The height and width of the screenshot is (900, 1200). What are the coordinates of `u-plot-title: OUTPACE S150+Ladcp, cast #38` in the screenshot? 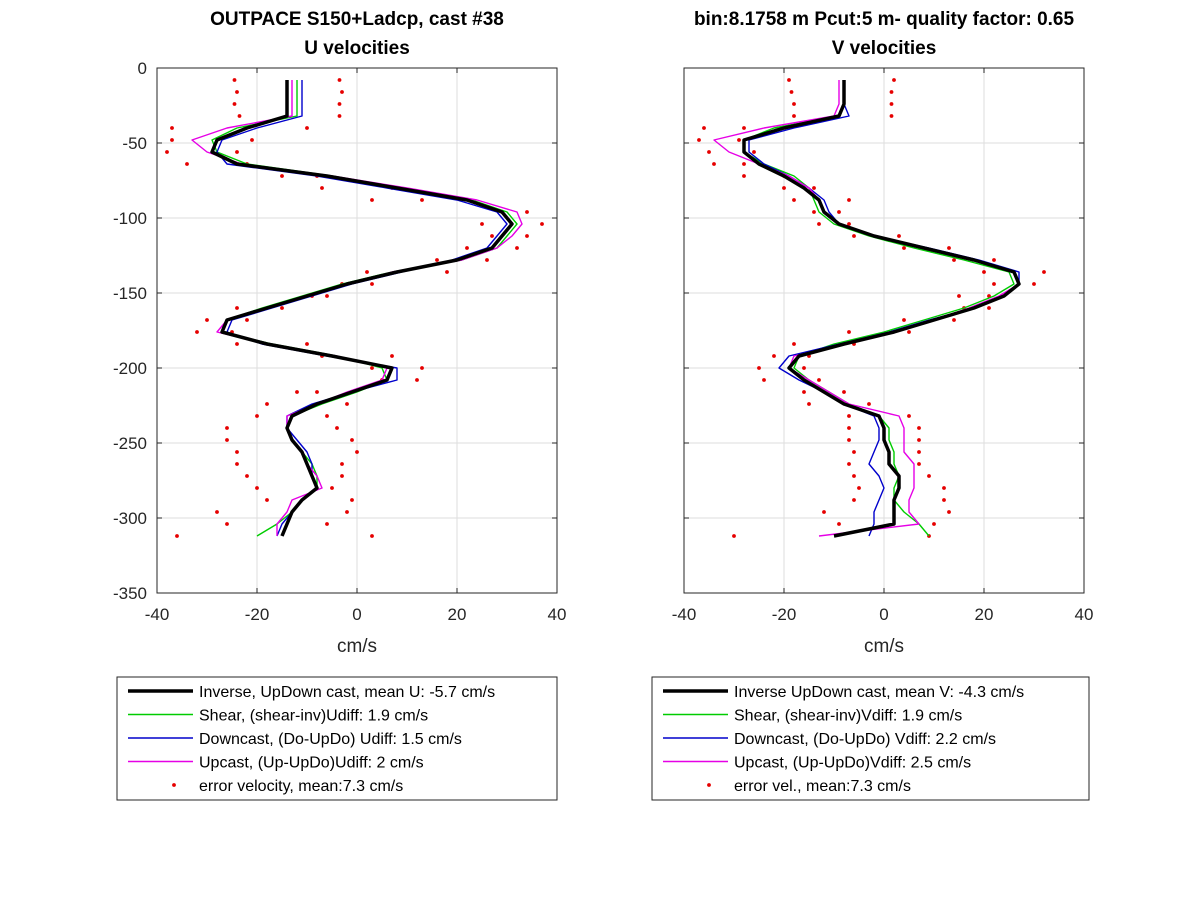 It's located at (357, 19).